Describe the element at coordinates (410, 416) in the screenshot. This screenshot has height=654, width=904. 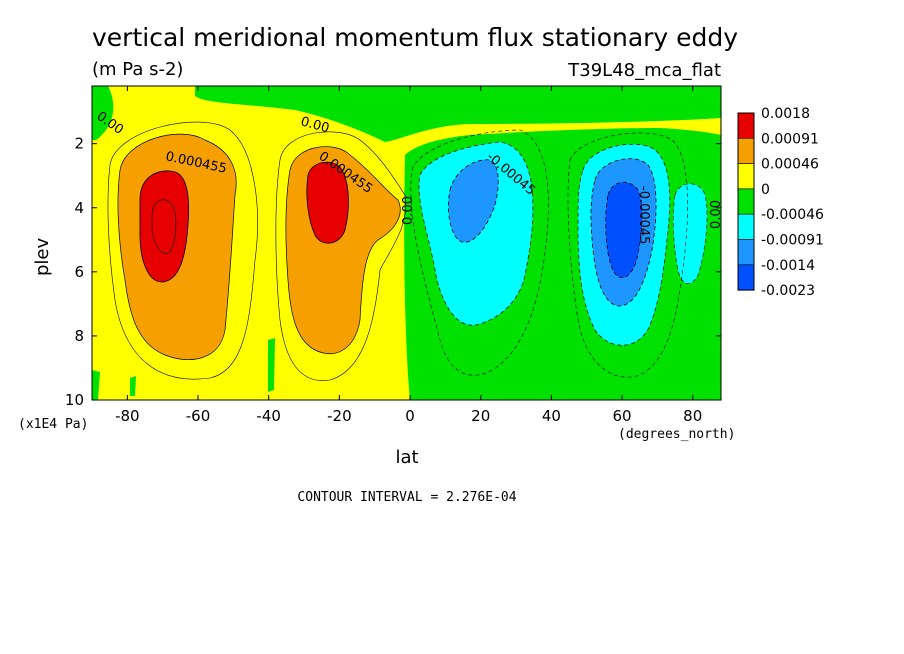
I see `x-tick-label: 0` at that location.